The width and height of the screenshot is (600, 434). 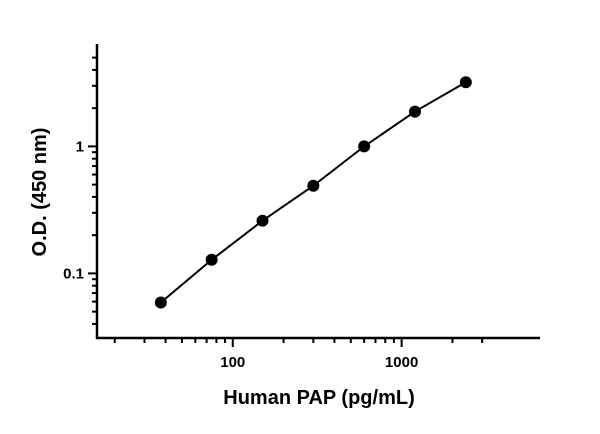 What do you see at coordinates (73, 273) in the screenshot?
I see `y-tick-label: 0.1` at bounding box center [73, 273].